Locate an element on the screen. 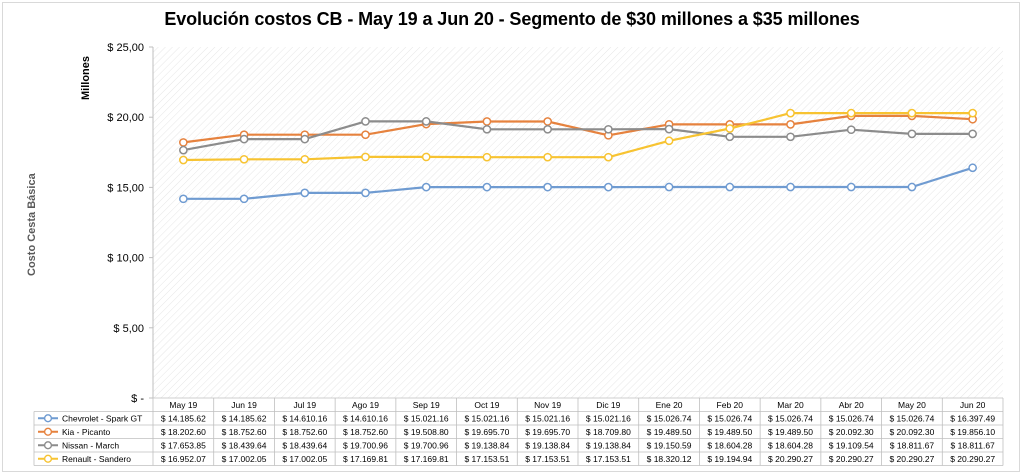 The image size is (1024, 475). x-tick-label: Oct 19 is located at coordinates (486, 405).